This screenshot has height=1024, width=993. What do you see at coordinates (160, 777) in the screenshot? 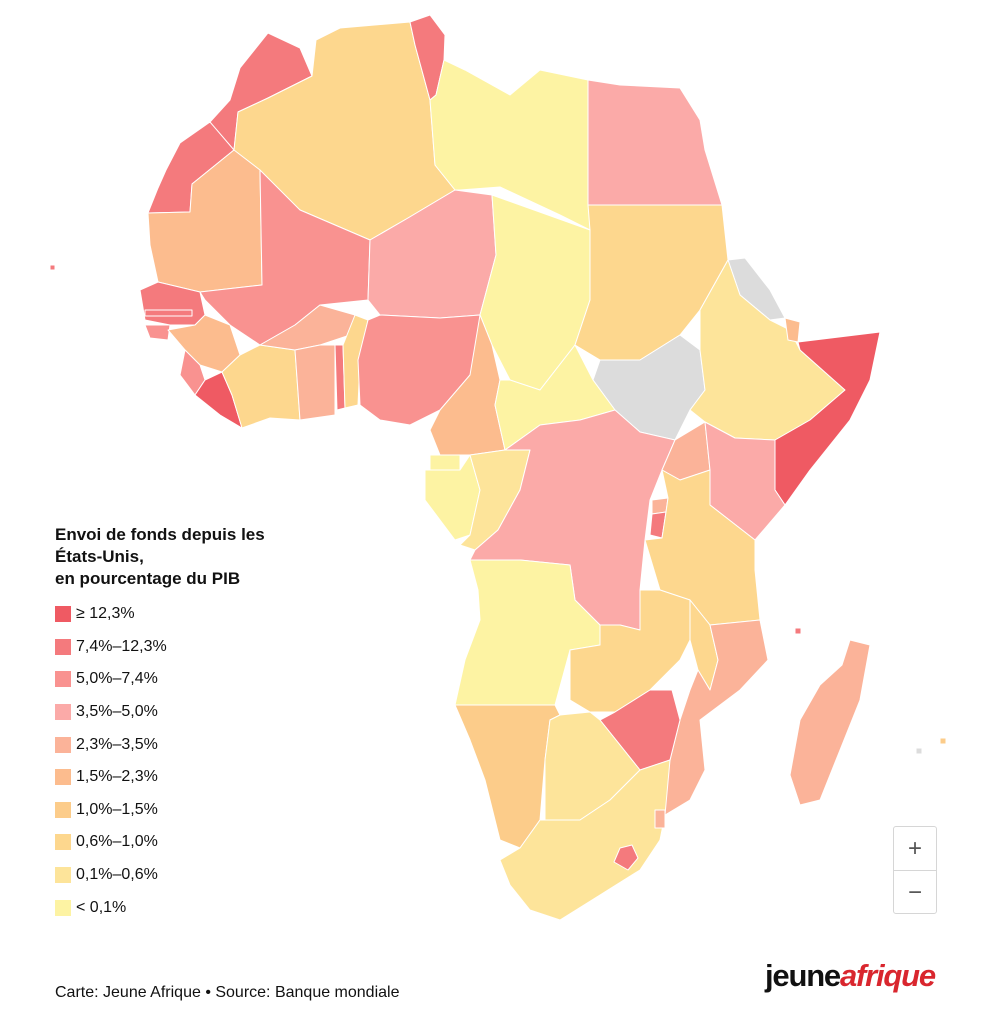
I see `legend-item: 1,5%–2,3%` at bounding box center [160, 777].